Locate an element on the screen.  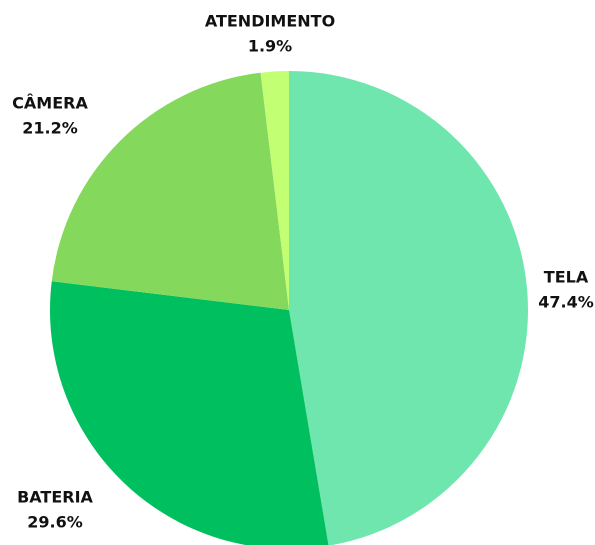
slice-label: BATERIA is located at coordinates (55, 497).